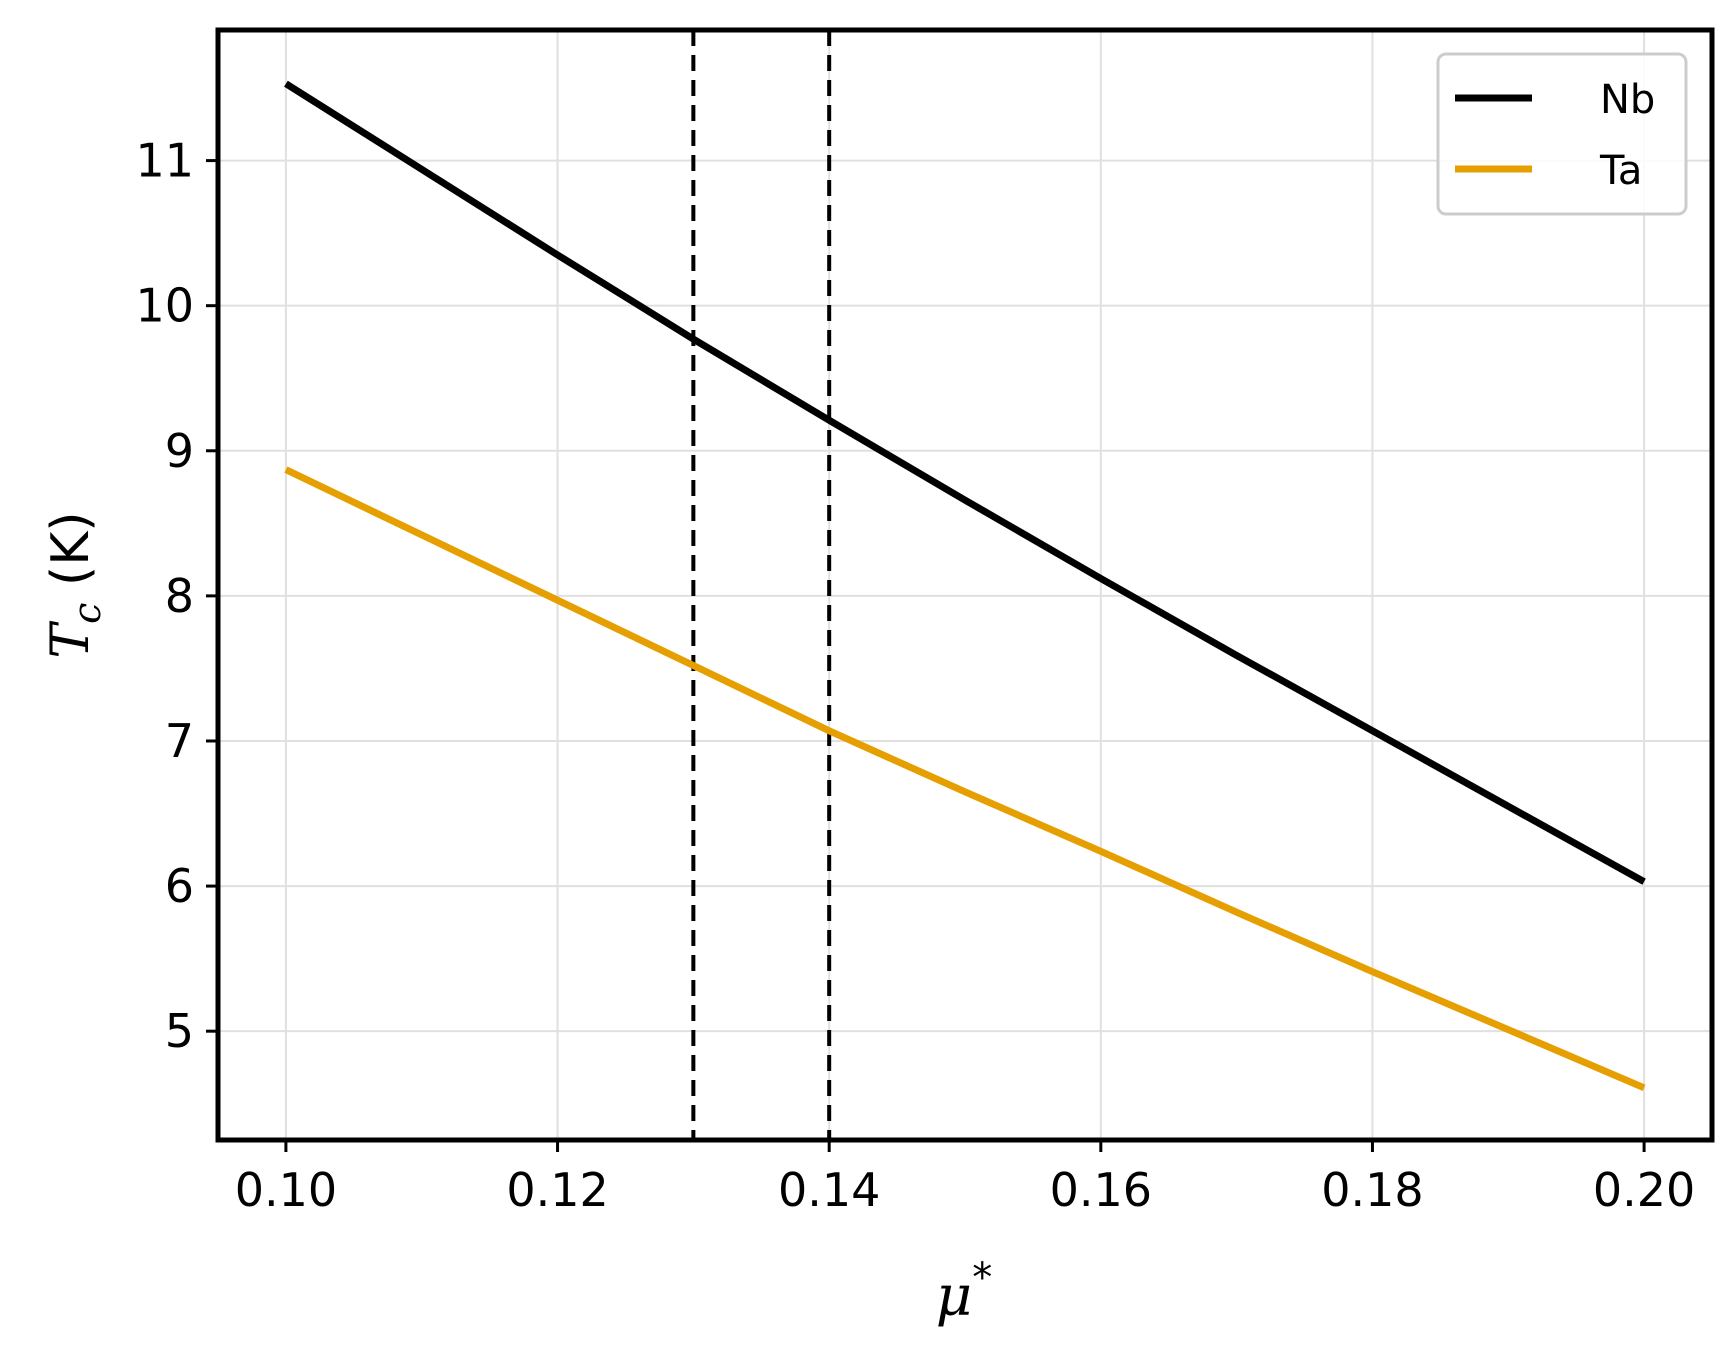 This screenshot has width=1735, height=1350. What do you see at coordinates (557, 1190) in the screenshot?
I see `x-tick-label: 0.12` at bounding box center [557, 1190].